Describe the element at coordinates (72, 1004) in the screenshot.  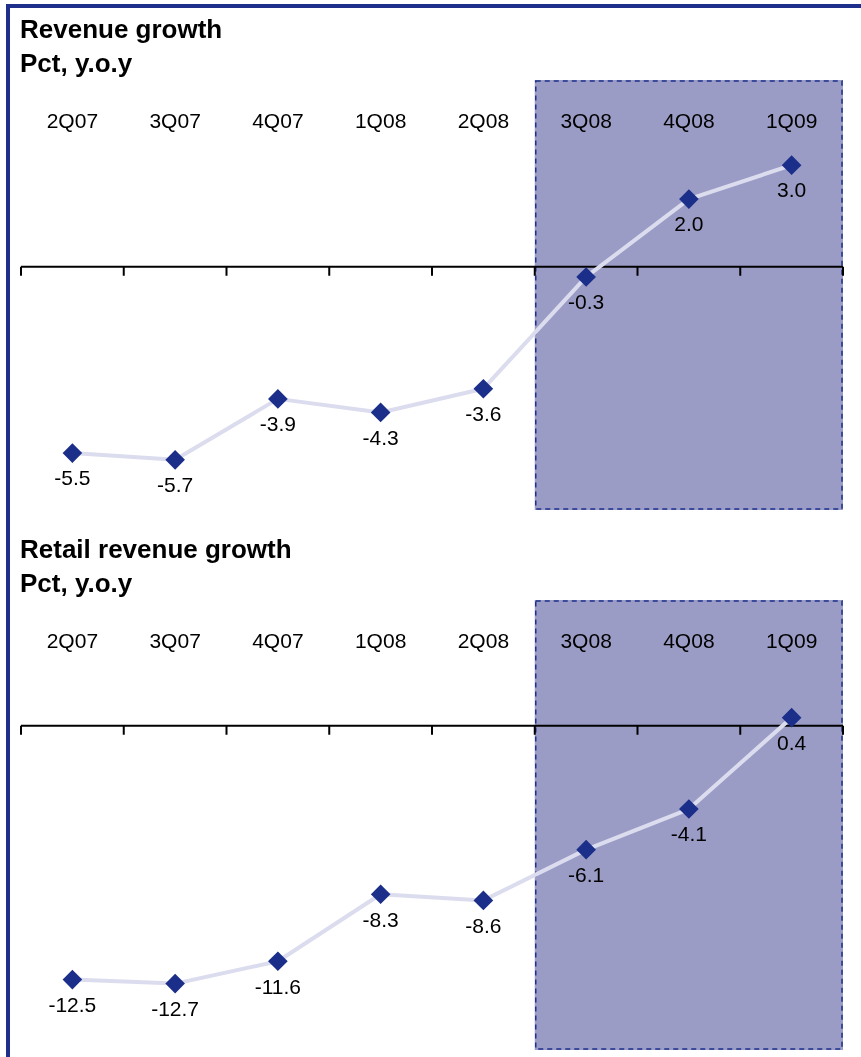
I see `data-label: -12.5` at that location.